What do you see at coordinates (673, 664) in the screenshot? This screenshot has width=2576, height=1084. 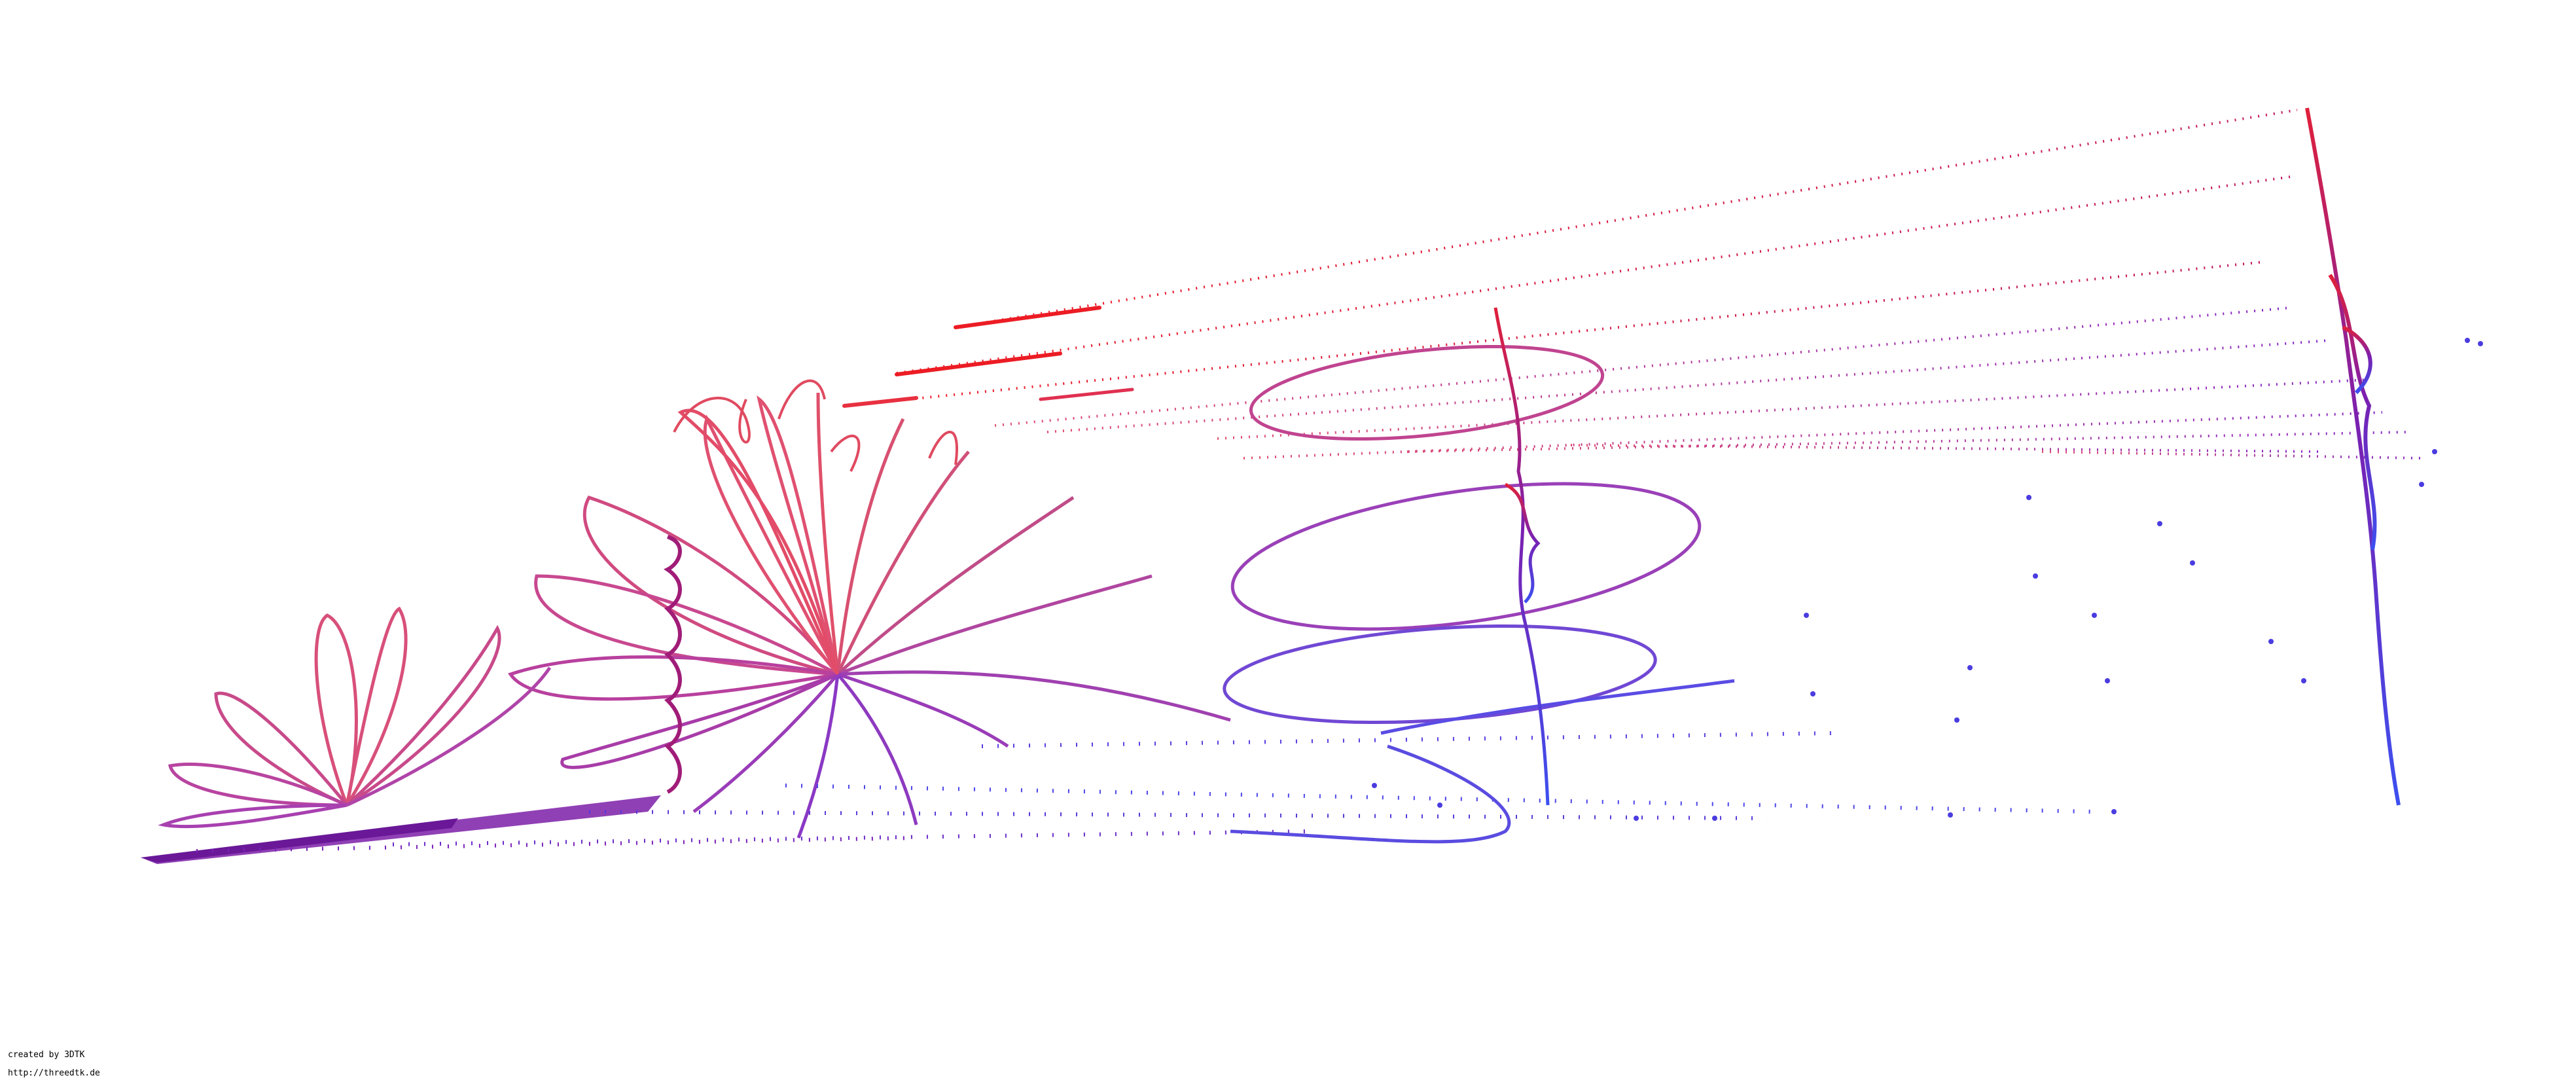 I see `left-spring` at bounding box center [673, 664].